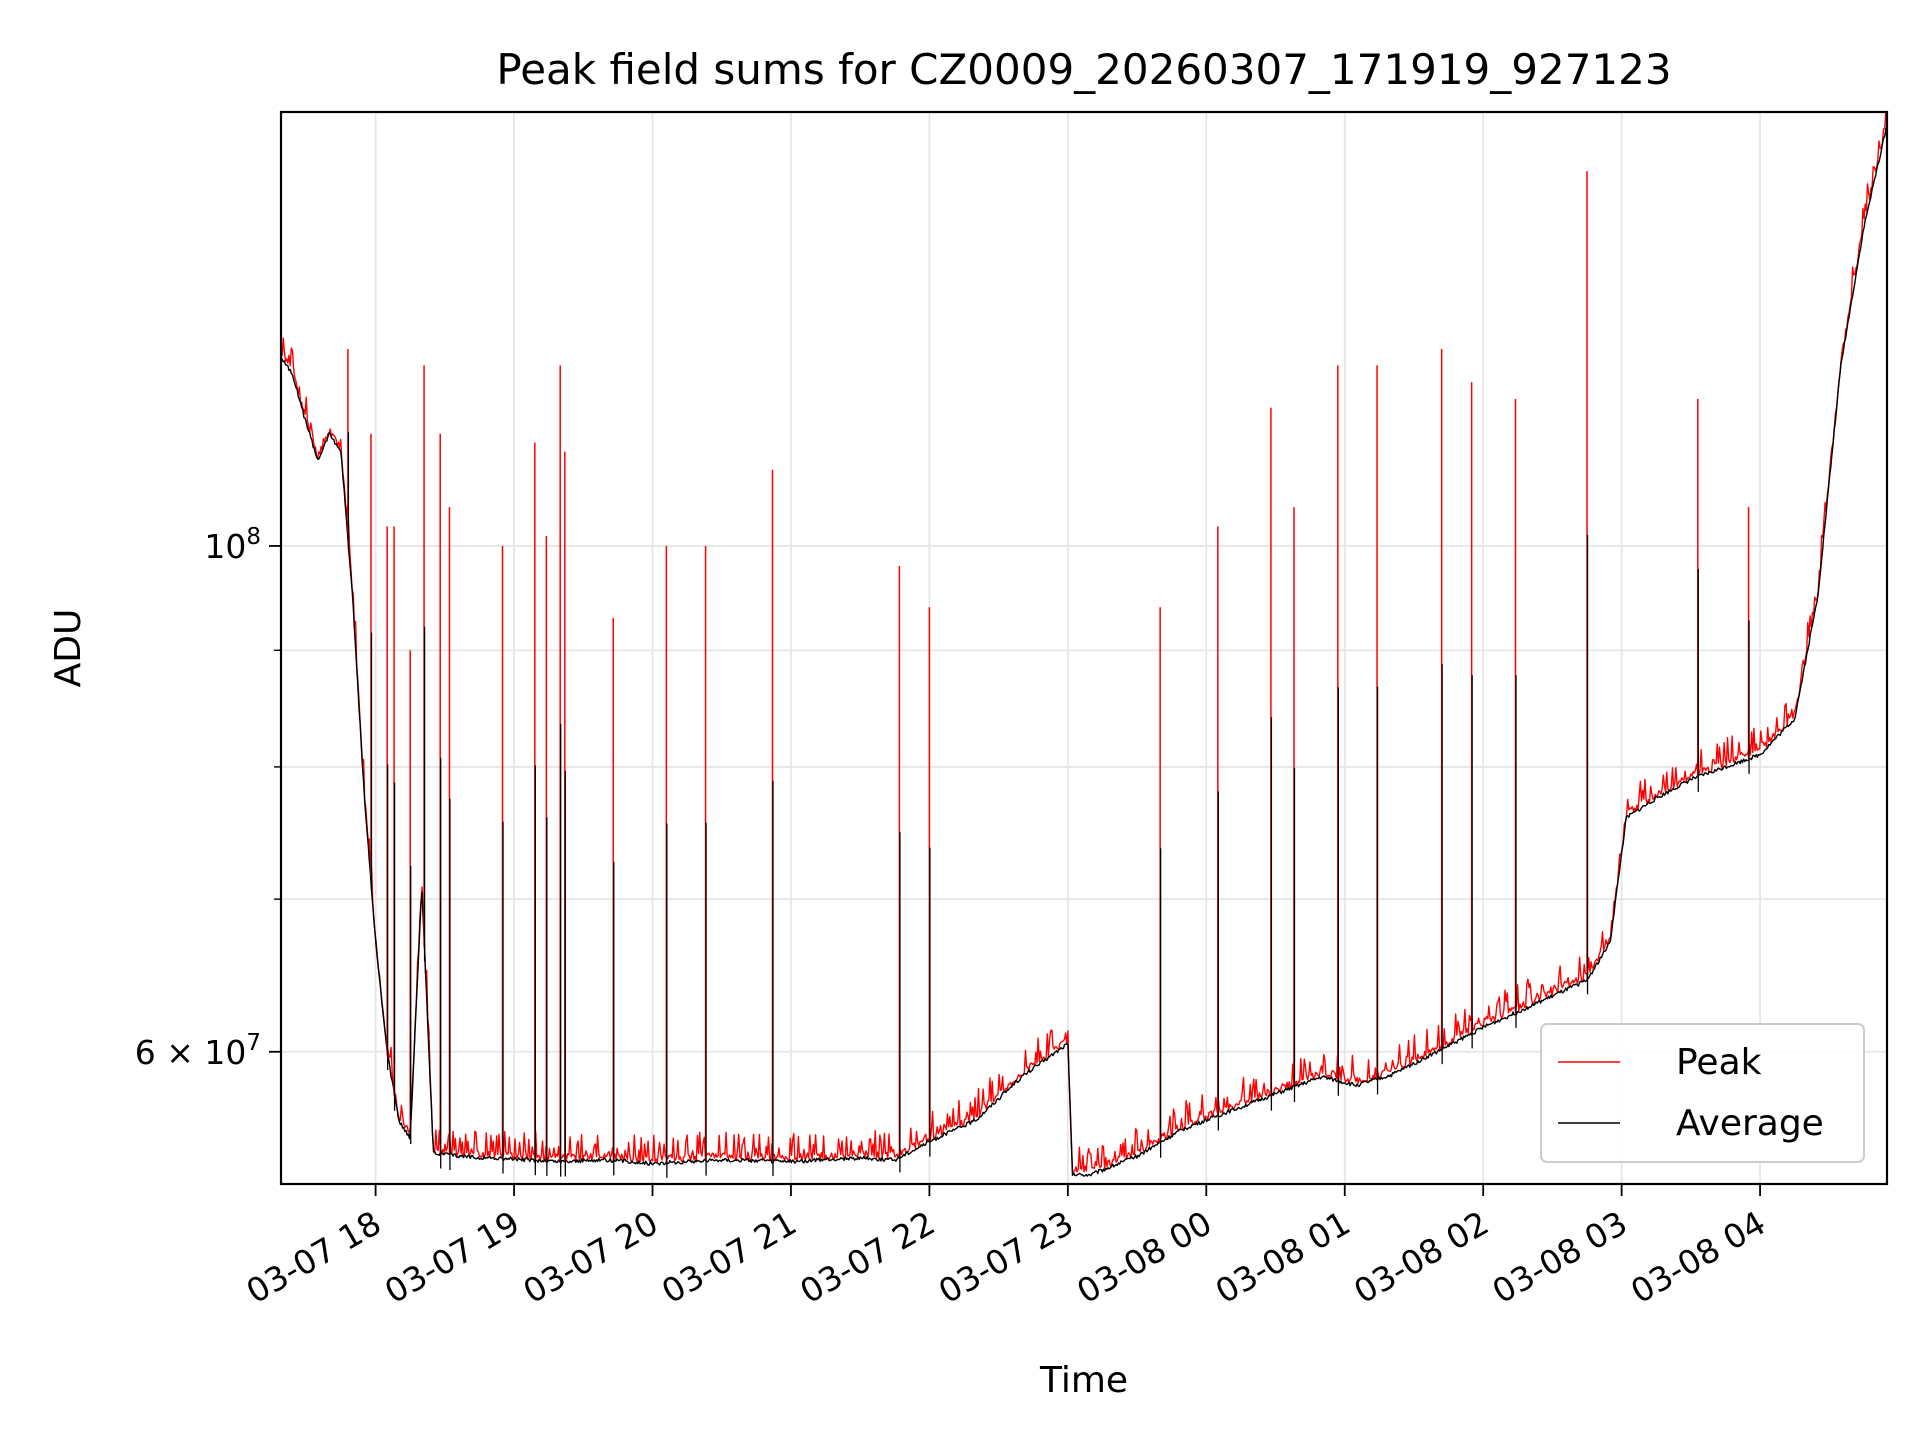 This screenshot has height=1440, width=1920. I want to click on x-tick-label: 03-07 23, so click(1006, 1257).